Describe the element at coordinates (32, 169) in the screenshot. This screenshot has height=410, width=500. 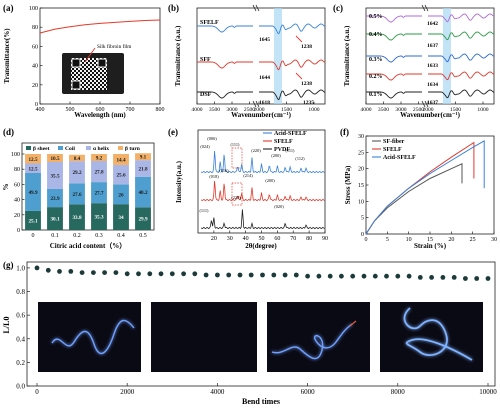
I see `data-label: 12.5` at that location.